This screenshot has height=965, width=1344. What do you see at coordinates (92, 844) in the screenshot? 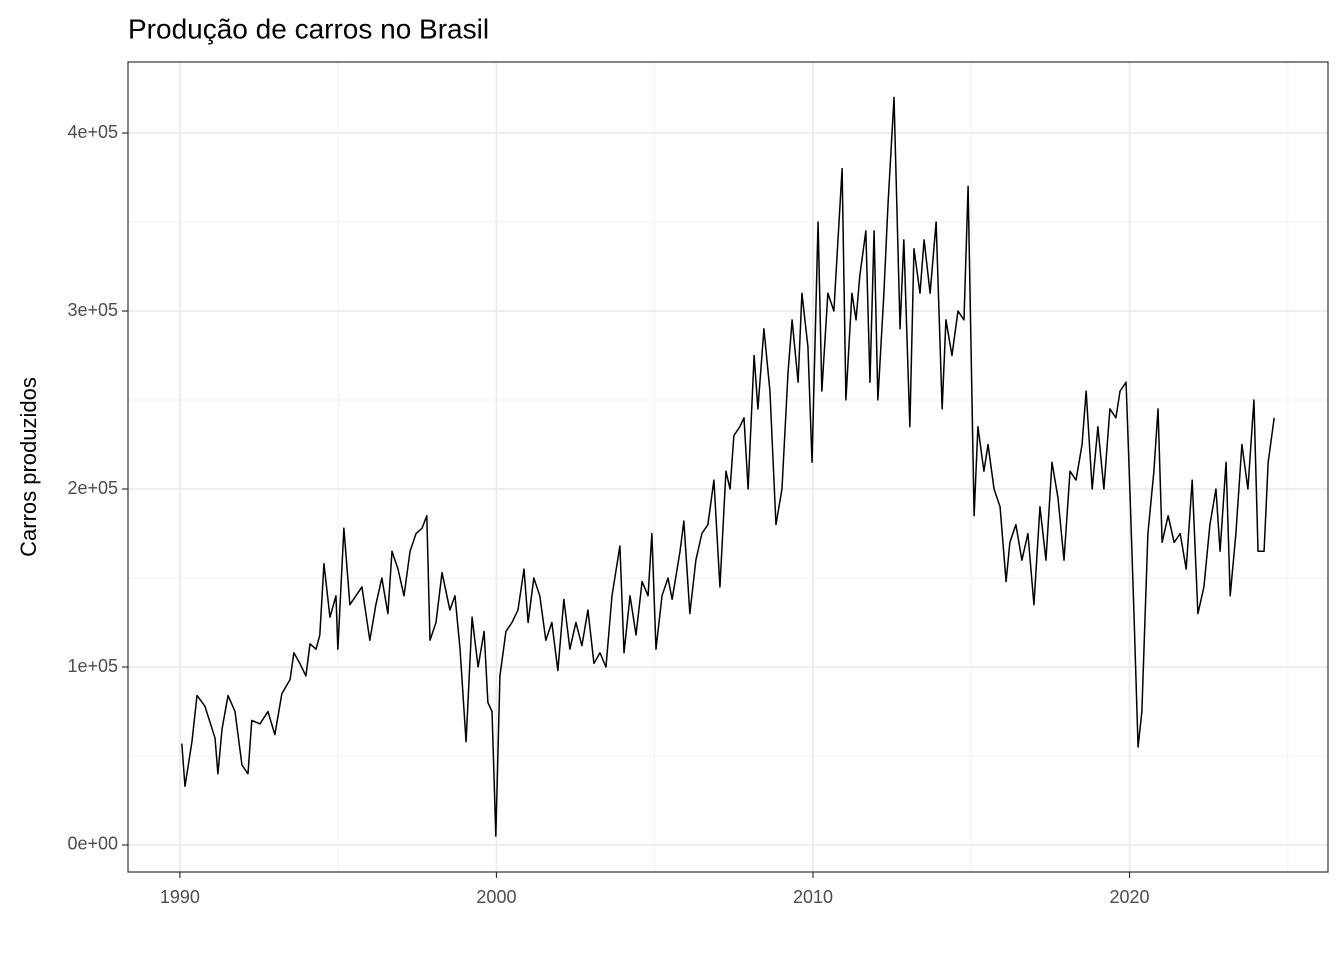
I see `y-tick-label: 0e+00` at bounding box center [92, 844].